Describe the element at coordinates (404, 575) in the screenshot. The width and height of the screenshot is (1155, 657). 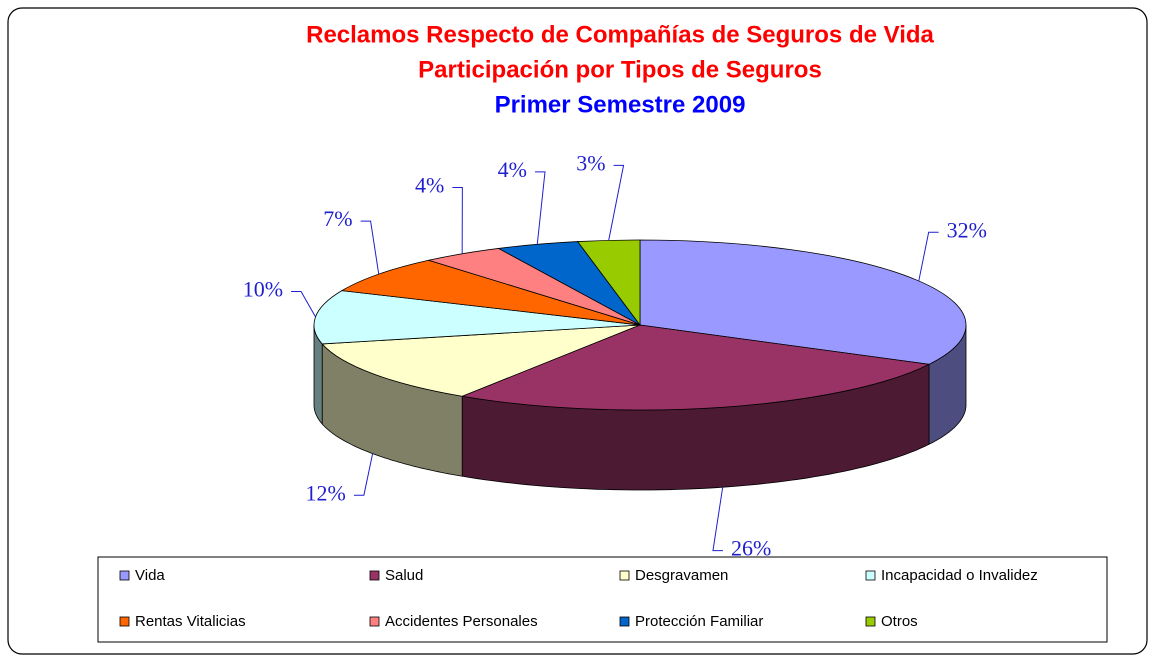
I see `legend-label: Salud` at that location.